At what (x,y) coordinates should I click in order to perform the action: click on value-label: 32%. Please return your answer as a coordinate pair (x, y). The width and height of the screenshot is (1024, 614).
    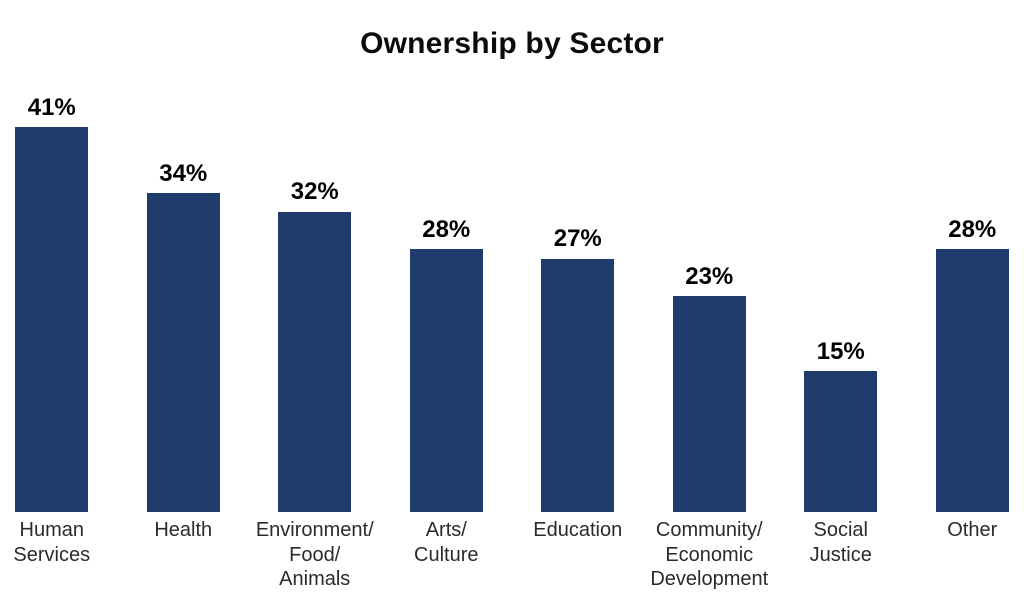
    Looking at the image, I should click on (314, 192).